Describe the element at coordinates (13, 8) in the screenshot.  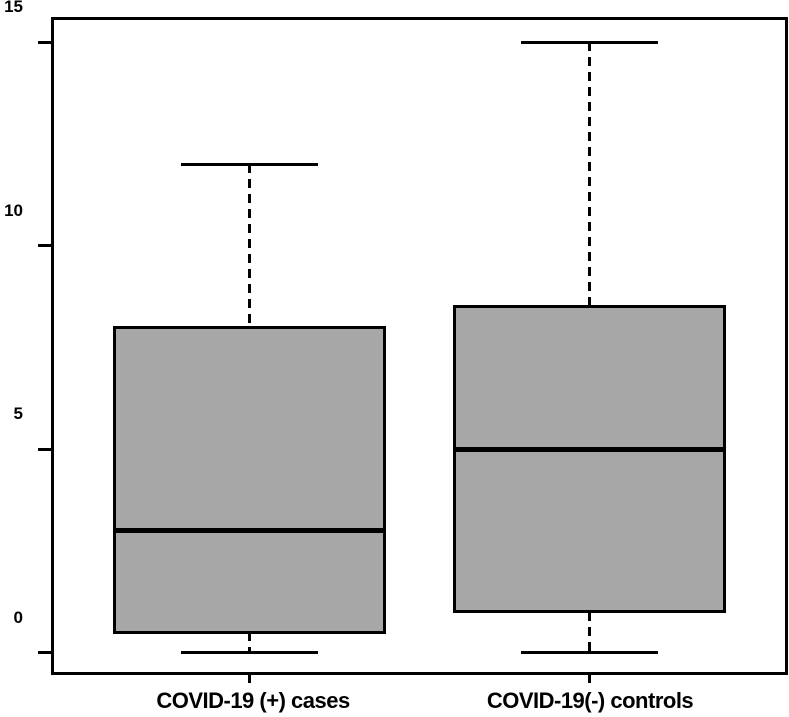
I see `y-axis-tick-label: 15` at that location.